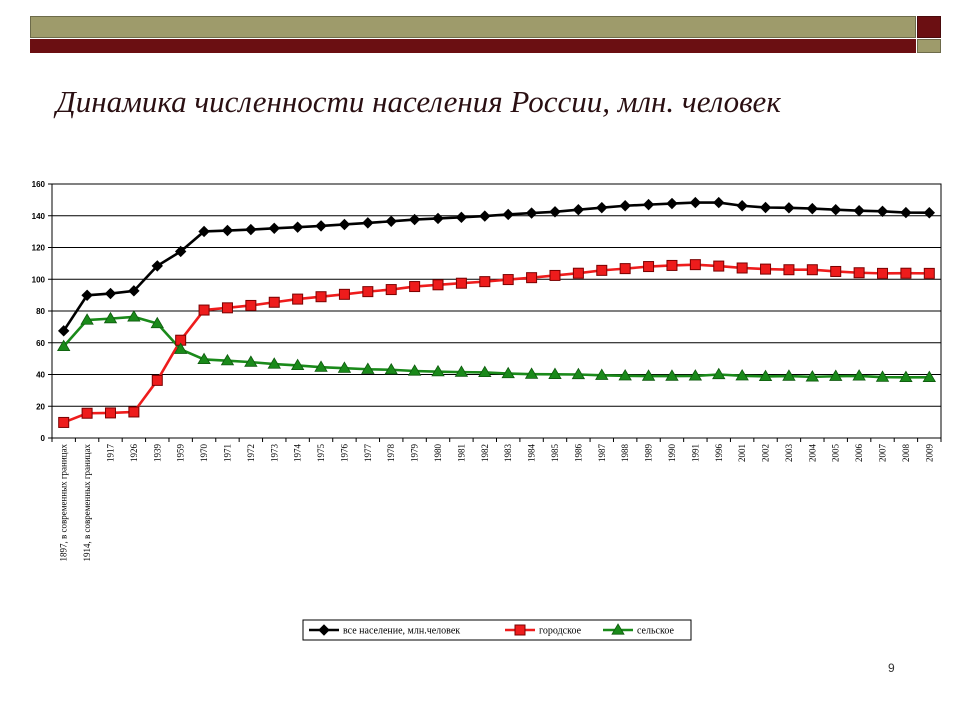  I want to click on x-tick-label: 1990, so click(672, 453).